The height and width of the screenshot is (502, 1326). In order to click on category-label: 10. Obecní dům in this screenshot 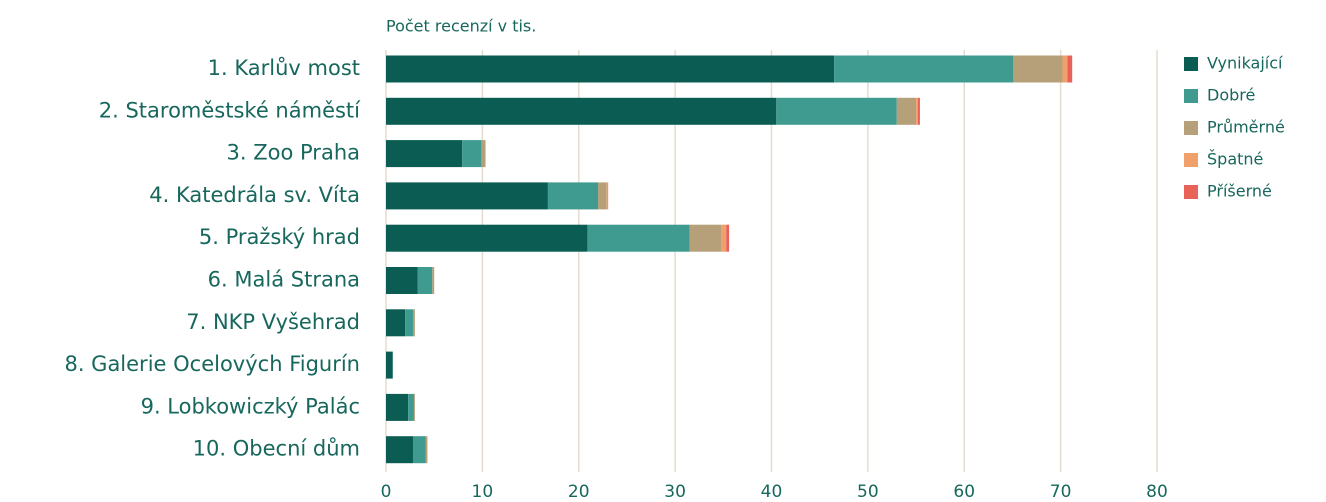, I will do `click(276, 449)`.